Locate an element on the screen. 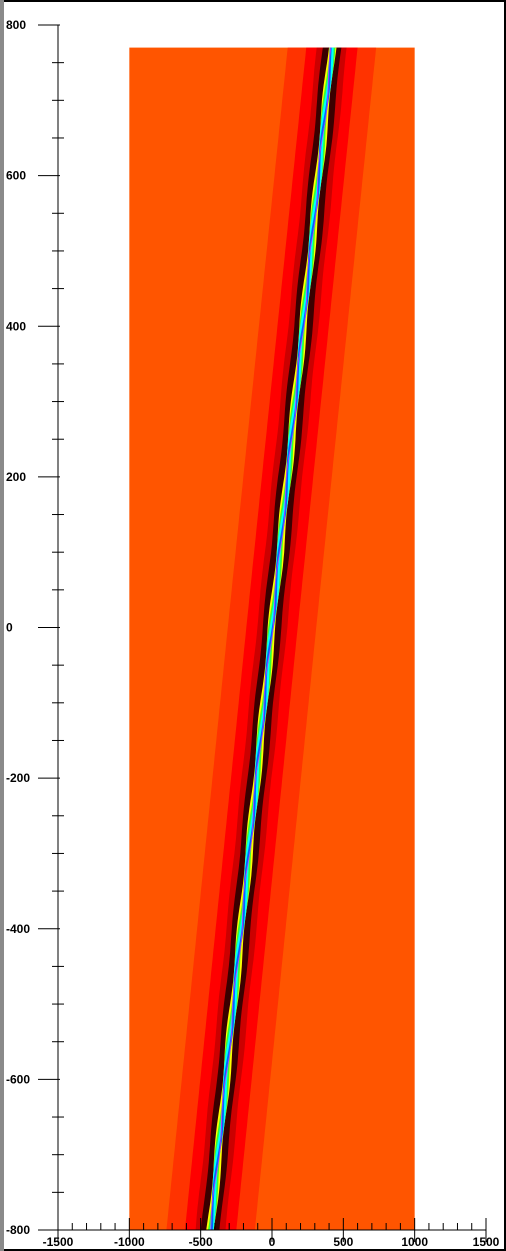  y-tick-label: -200 is located at coordinates (18, 778).